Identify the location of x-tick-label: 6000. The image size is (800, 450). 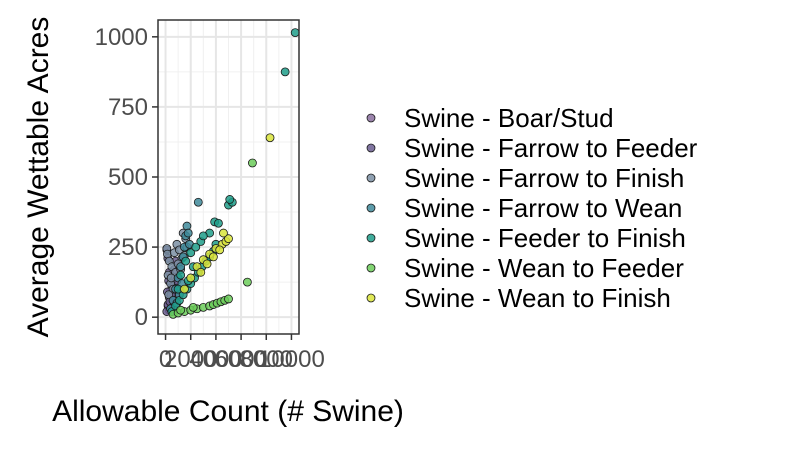
(240, 359).